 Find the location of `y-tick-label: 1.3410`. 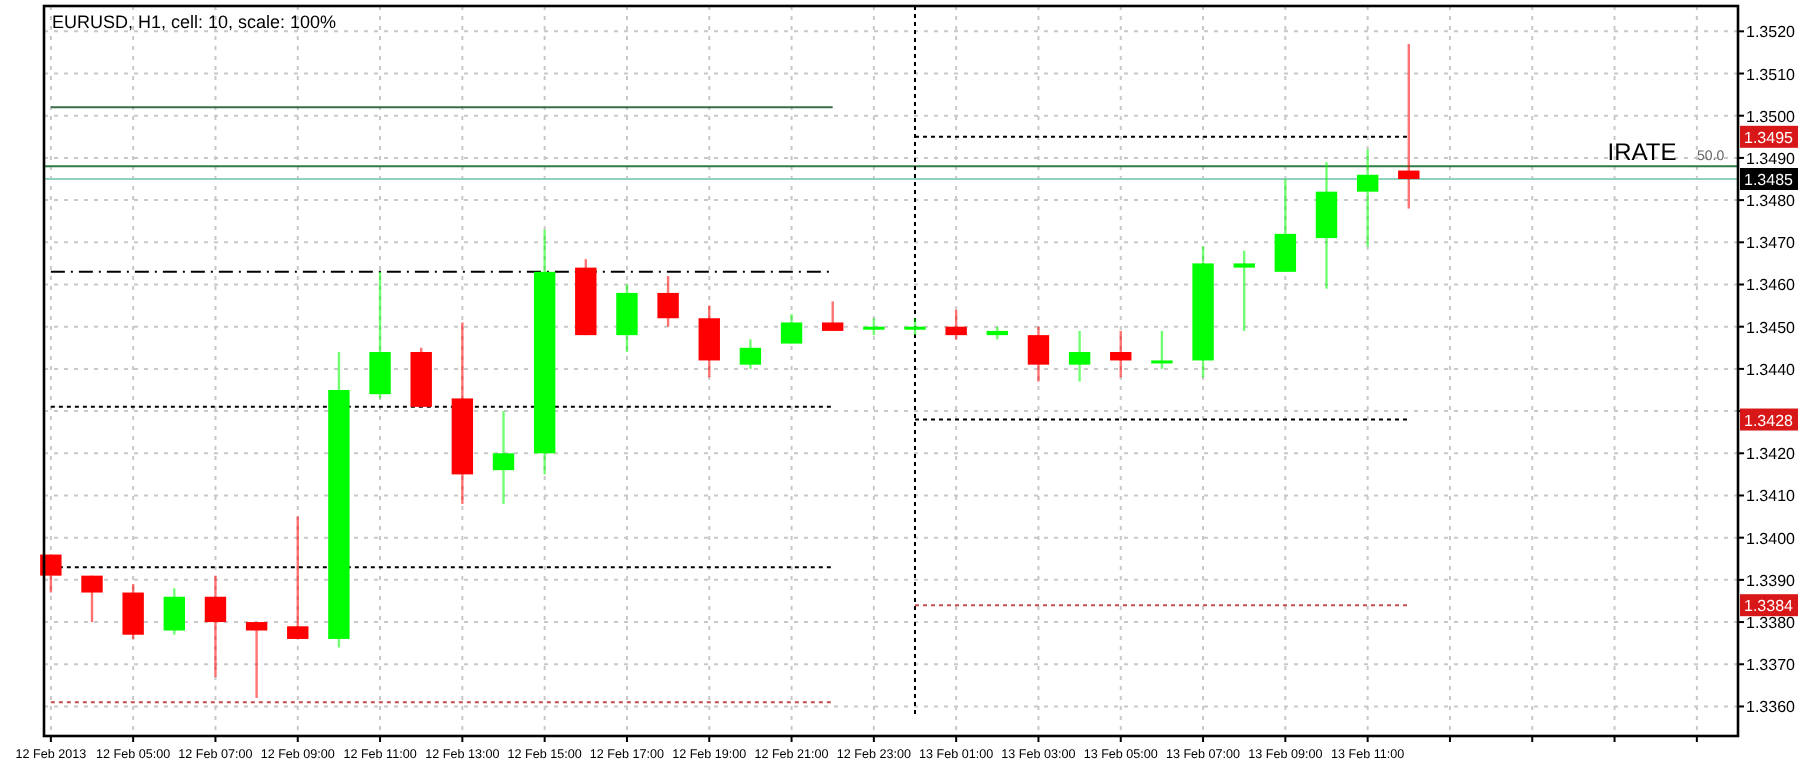

y-tick-label: 1.3410 is located at coordinates (1771, 496).